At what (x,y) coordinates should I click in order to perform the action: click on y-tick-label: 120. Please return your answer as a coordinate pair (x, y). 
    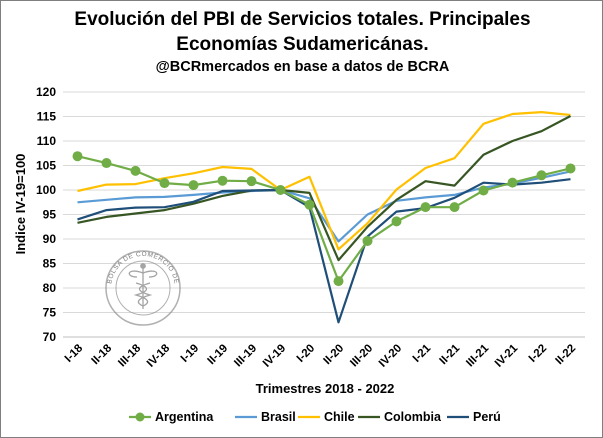
    Looking at the image, I should click on (46, 92).